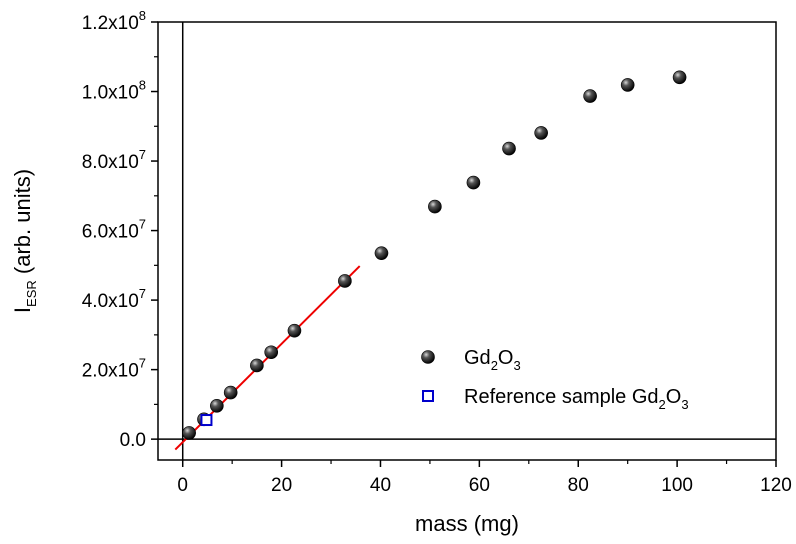 The width and height of the screenshot is (796, 544). I want to click on x-axis-ticks: 0 20 40 60 80 100 120, so click(484, 478).